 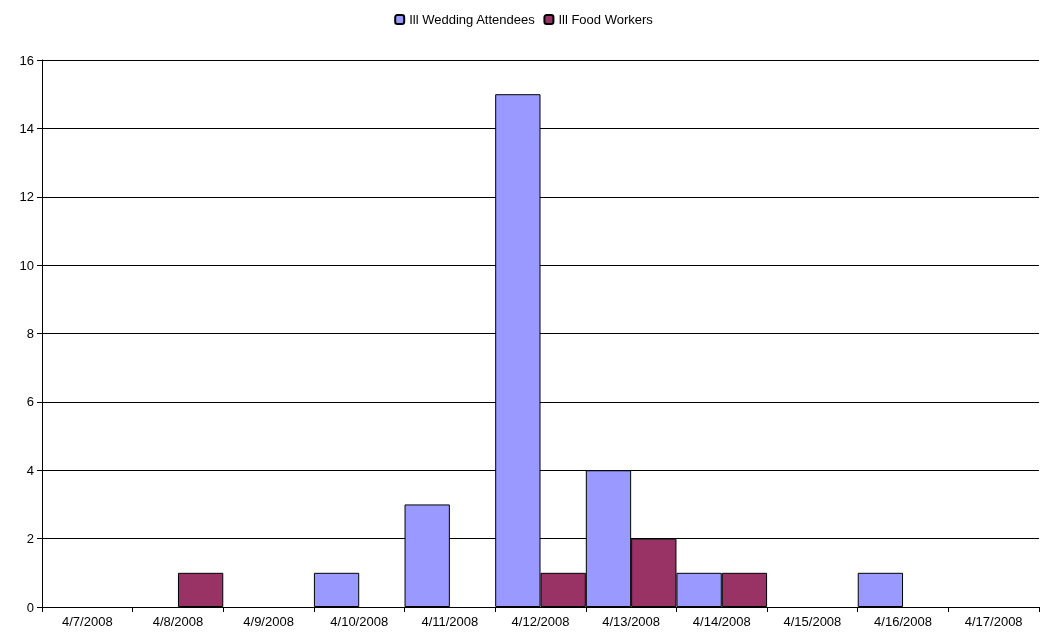 What do you see at coordinates (993, 621) in the screenshot?
I see `x-tick-label: 4/17/2008` at bounding box center [993, 621].